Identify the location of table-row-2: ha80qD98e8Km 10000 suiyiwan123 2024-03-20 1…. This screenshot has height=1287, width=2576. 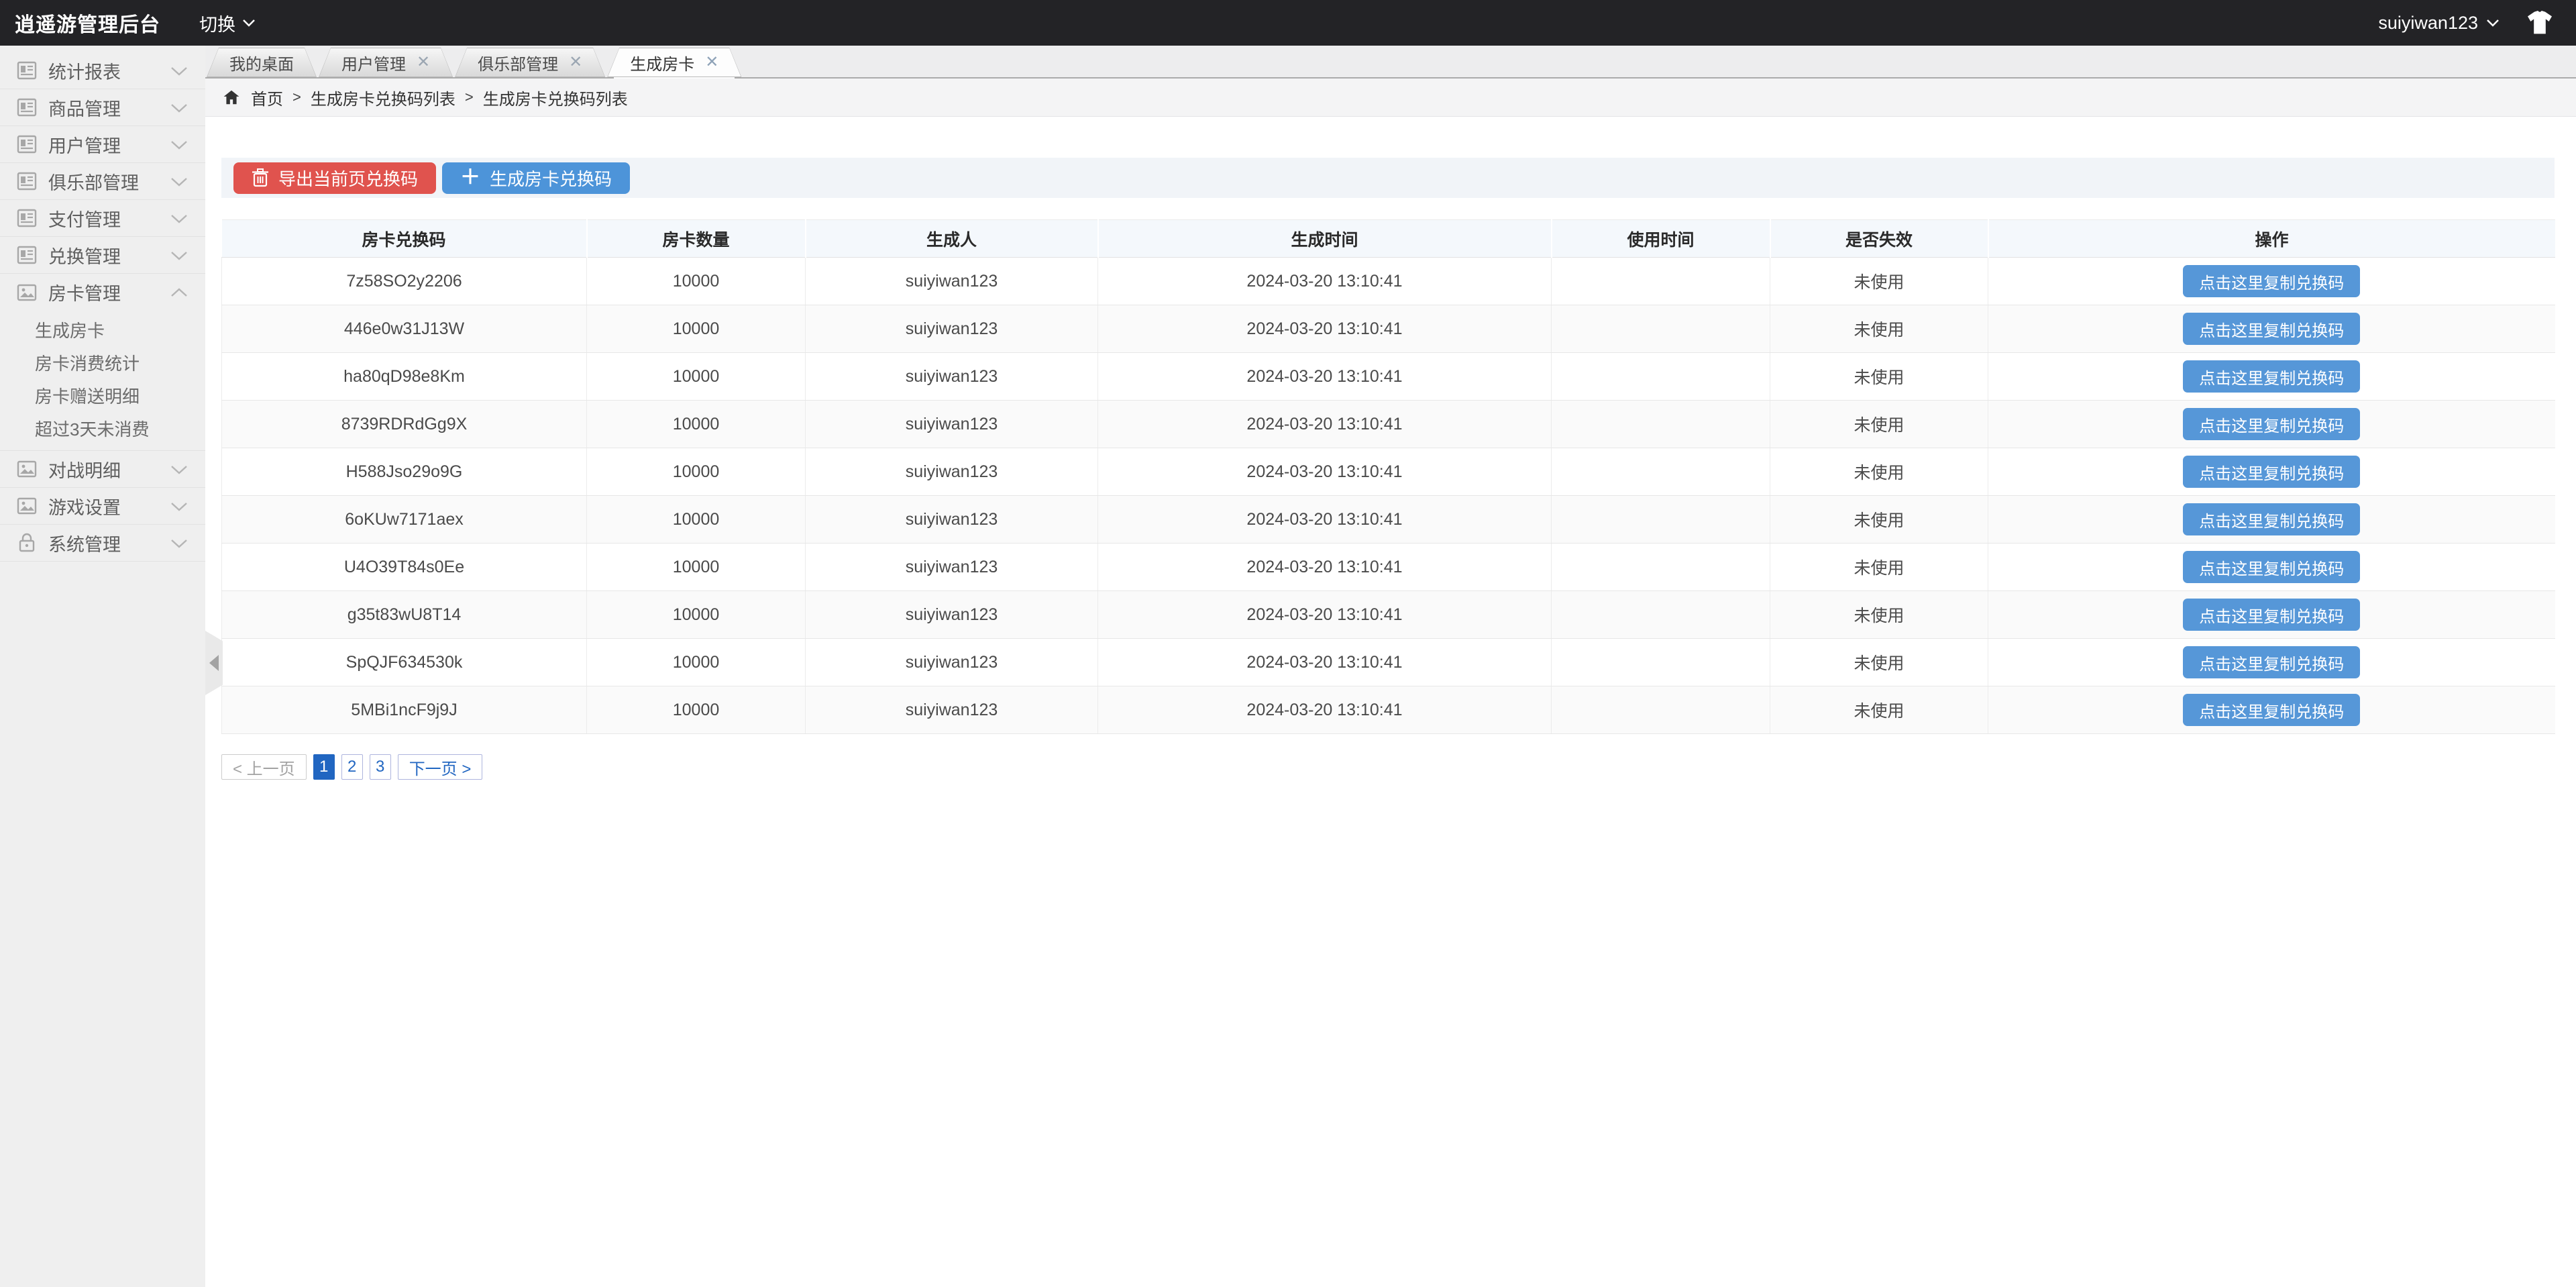
(1388, 376).